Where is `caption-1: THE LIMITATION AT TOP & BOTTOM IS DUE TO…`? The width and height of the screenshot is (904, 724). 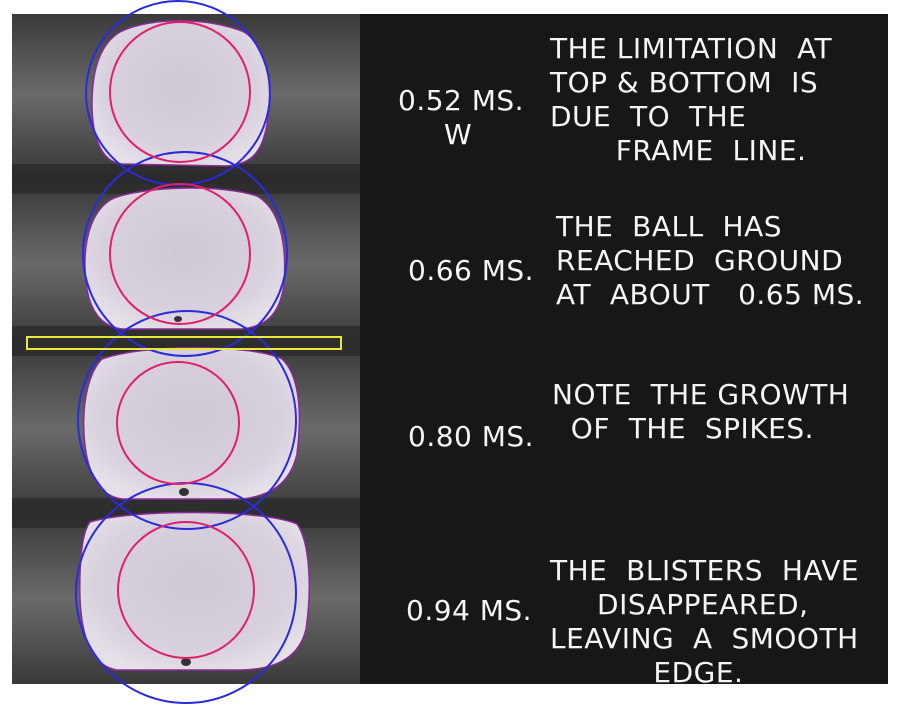 caption-1: THE LIMITATION AT TOP & BOTTOM IS DUE TO… is located at coordinates (691, 99).